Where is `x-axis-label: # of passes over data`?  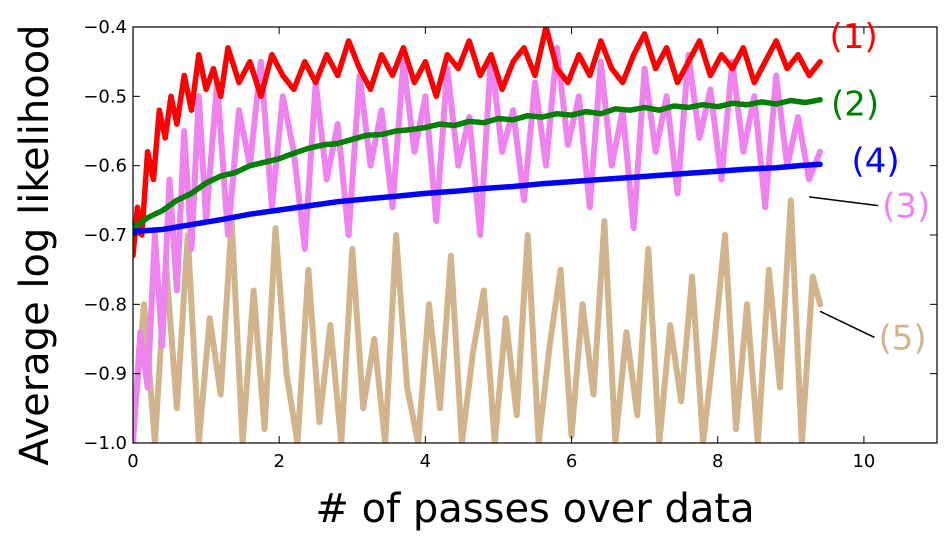
x-axis-label: # of passes over data is located at coordinates (534, 509).